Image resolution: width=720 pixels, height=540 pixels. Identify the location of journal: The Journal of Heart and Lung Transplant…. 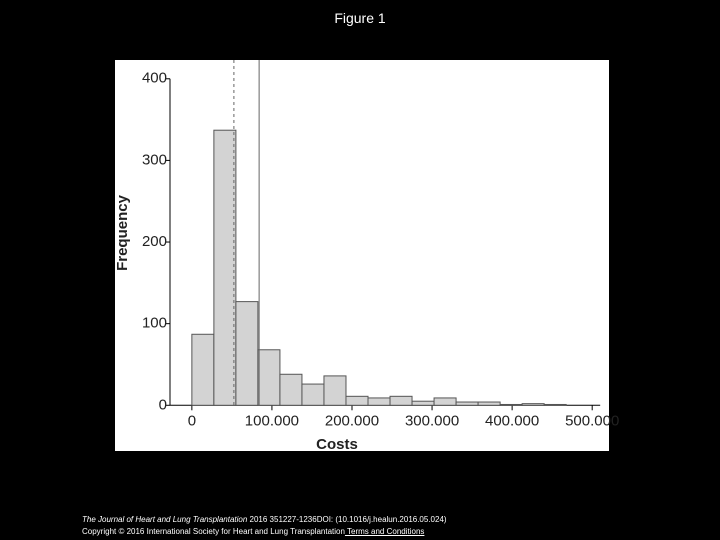
(165, 519).